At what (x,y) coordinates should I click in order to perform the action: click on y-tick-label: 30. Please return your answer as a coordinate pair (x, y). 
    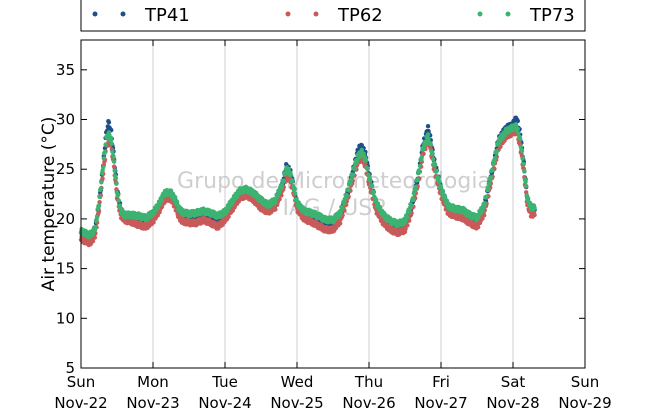
    Looking at the image, I should click on (65, 120).